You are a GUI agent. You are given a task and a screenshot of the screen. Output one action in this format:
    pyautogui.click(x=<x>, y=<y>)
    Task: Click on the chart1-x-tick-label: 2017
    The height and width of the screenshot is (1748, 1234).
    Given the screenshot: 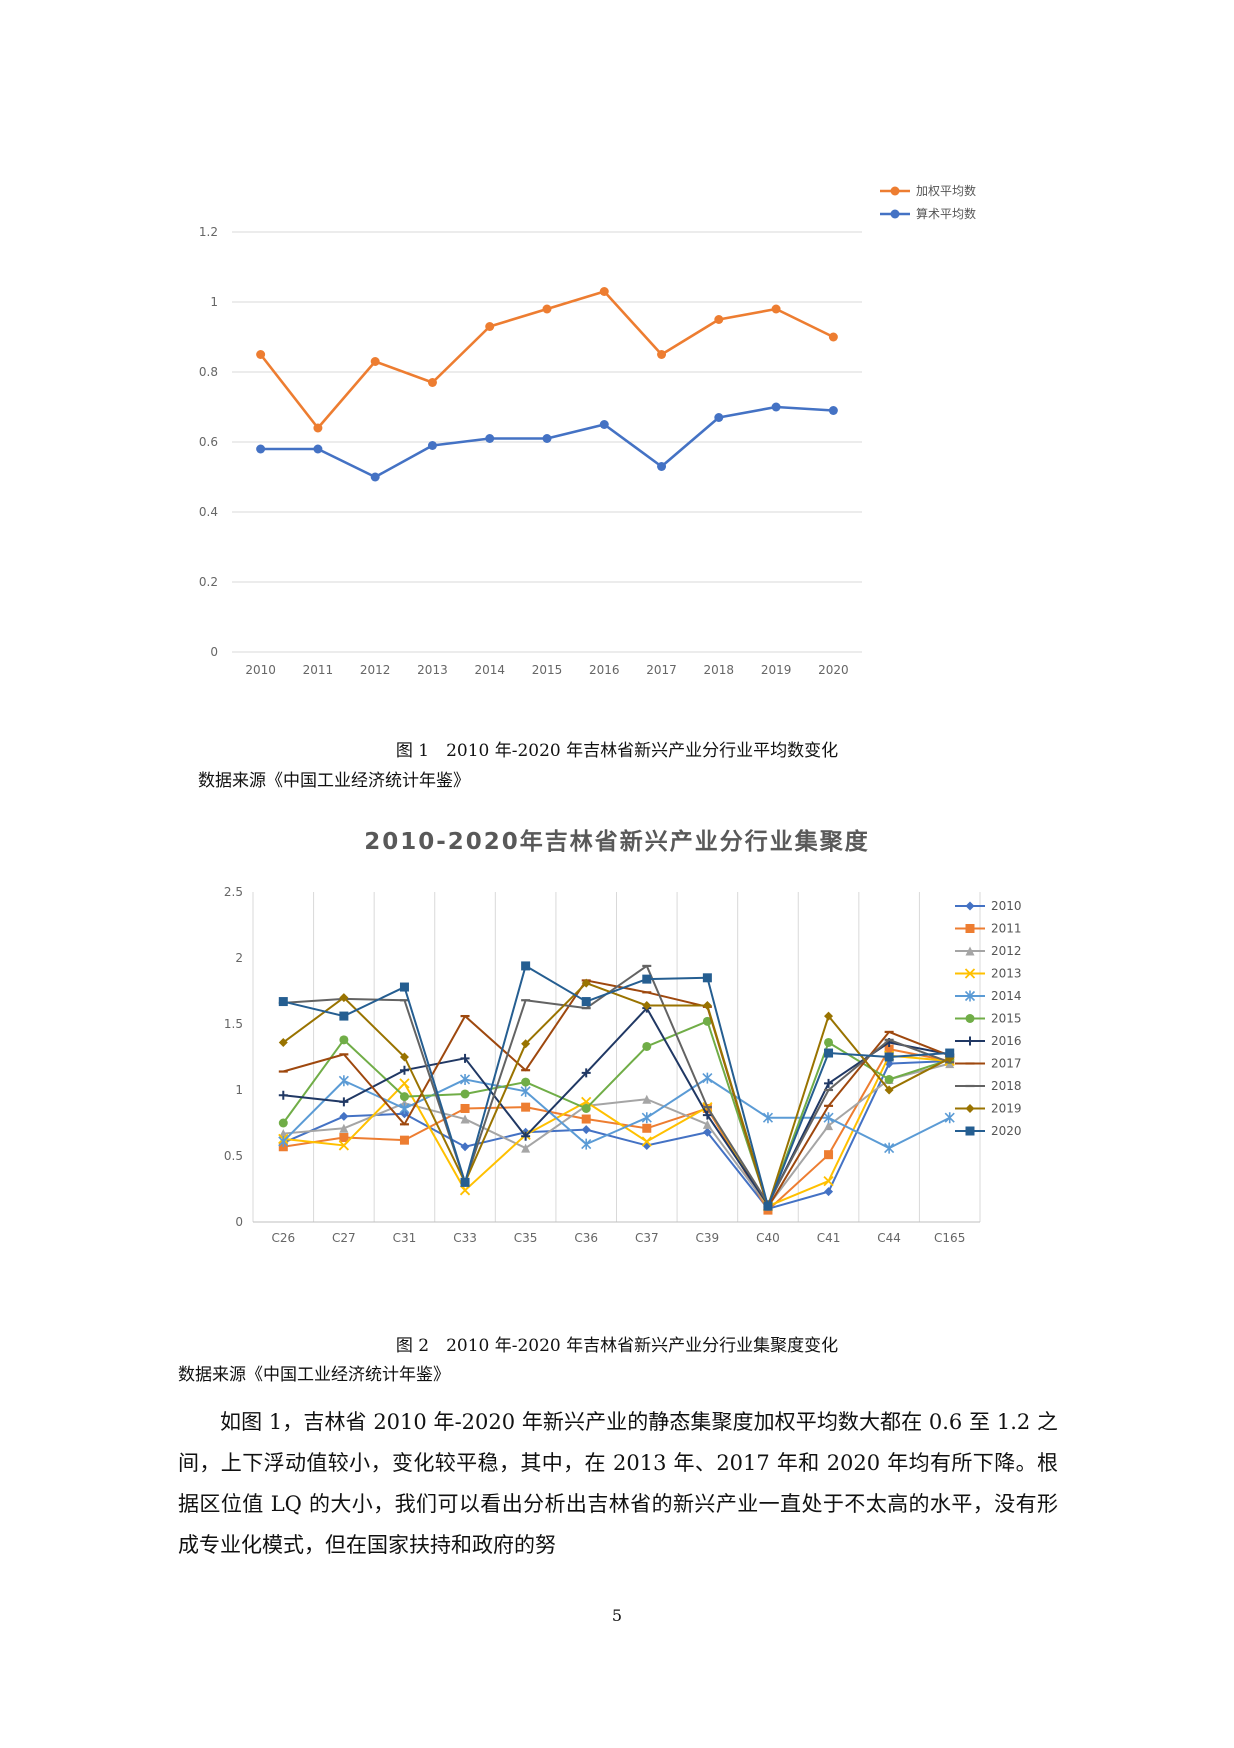 What is the action you would take?
    pyautogui.click(x=661, y=670)
    